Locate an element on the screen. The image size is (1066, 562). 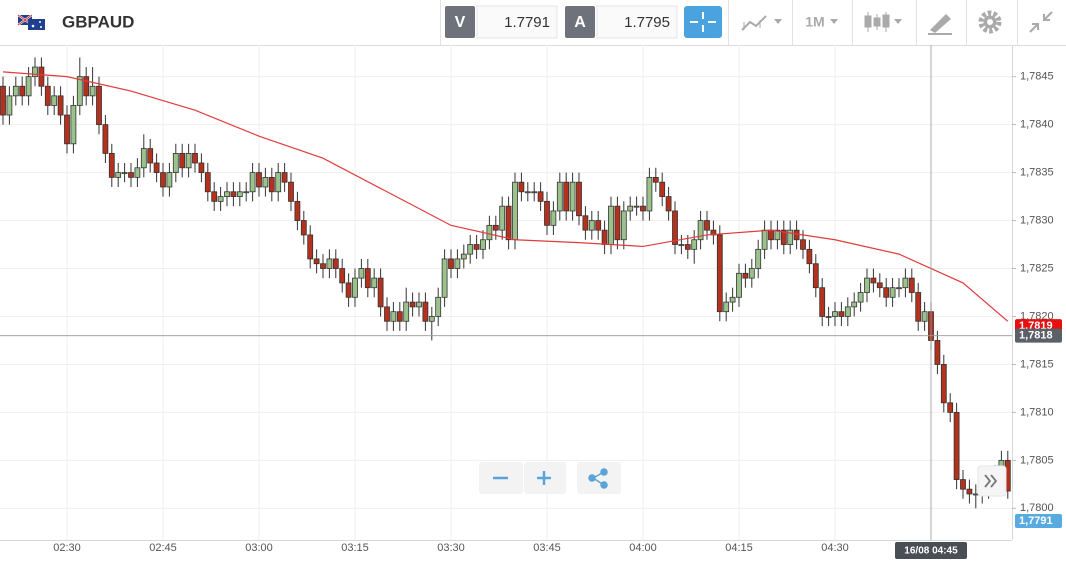
bid-badge is located at coordinates (460, 22).